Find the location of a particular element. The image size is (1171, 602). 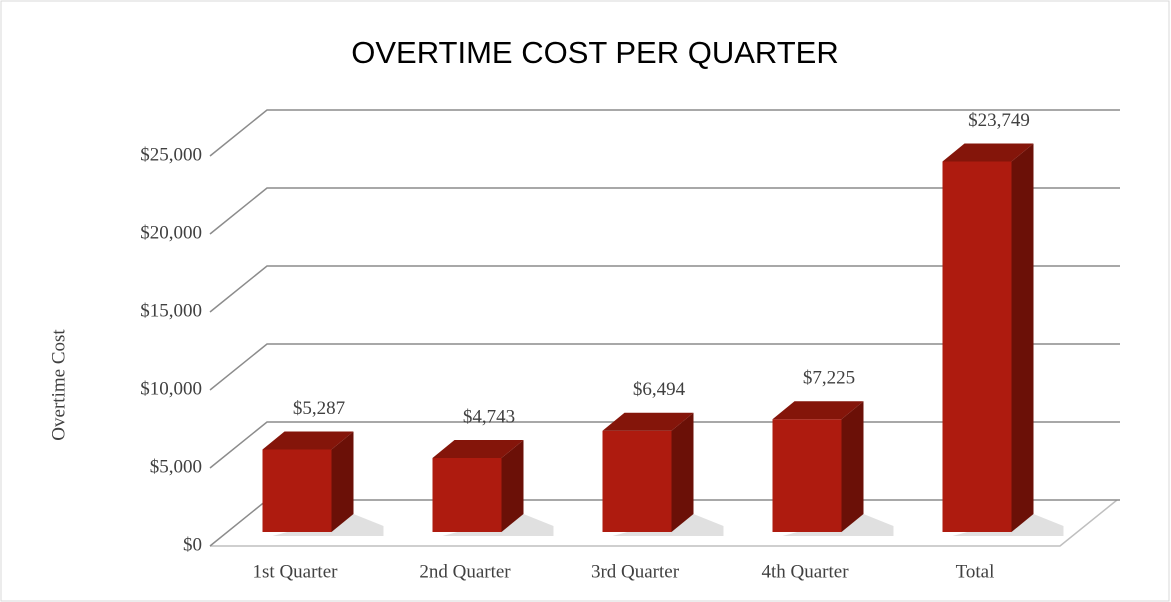

y-tick-label: $0 is located at coordinates (192, 544).